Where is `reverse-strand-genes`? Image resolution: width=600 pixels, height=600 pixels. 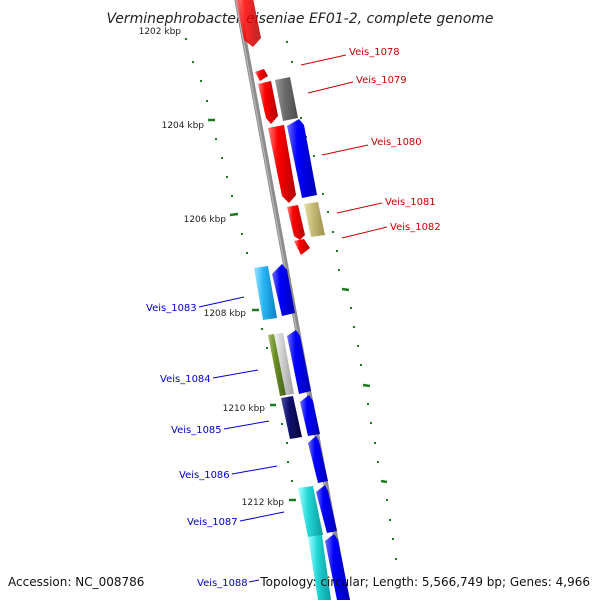
reverse-strand-genes is located at coordinates (311, 359).